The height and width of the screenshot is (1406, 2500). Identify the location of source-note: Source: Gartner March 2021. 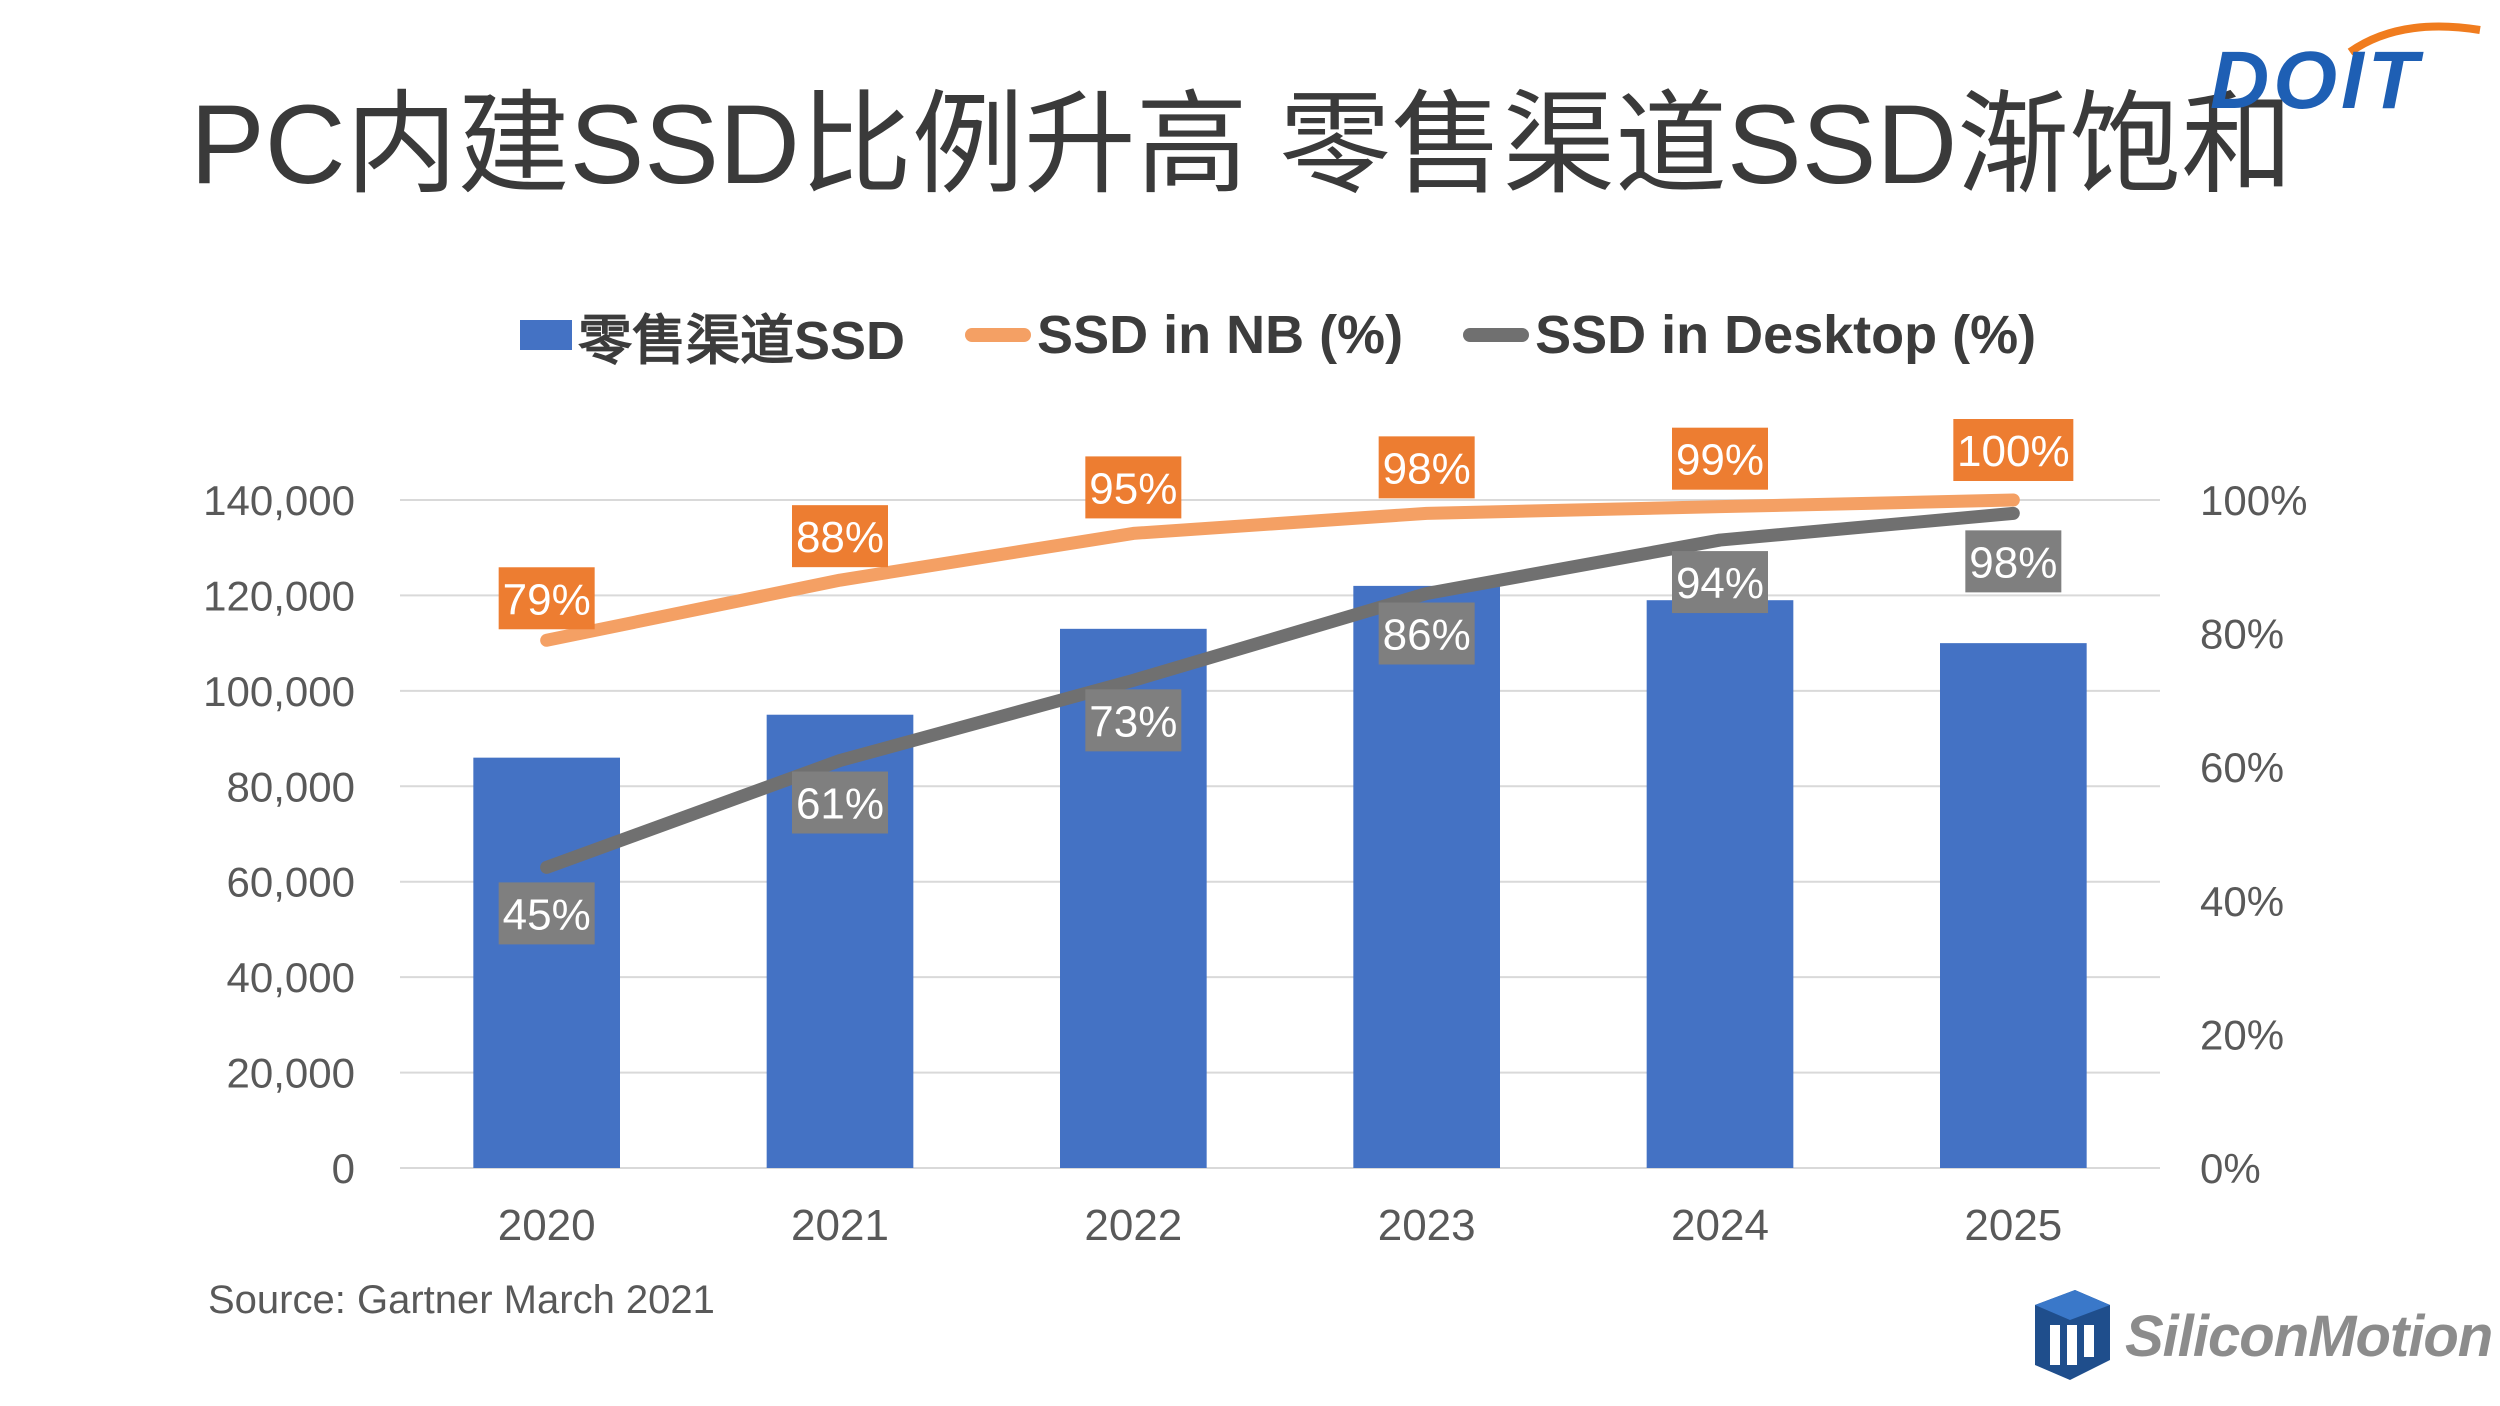
(461, 1300).